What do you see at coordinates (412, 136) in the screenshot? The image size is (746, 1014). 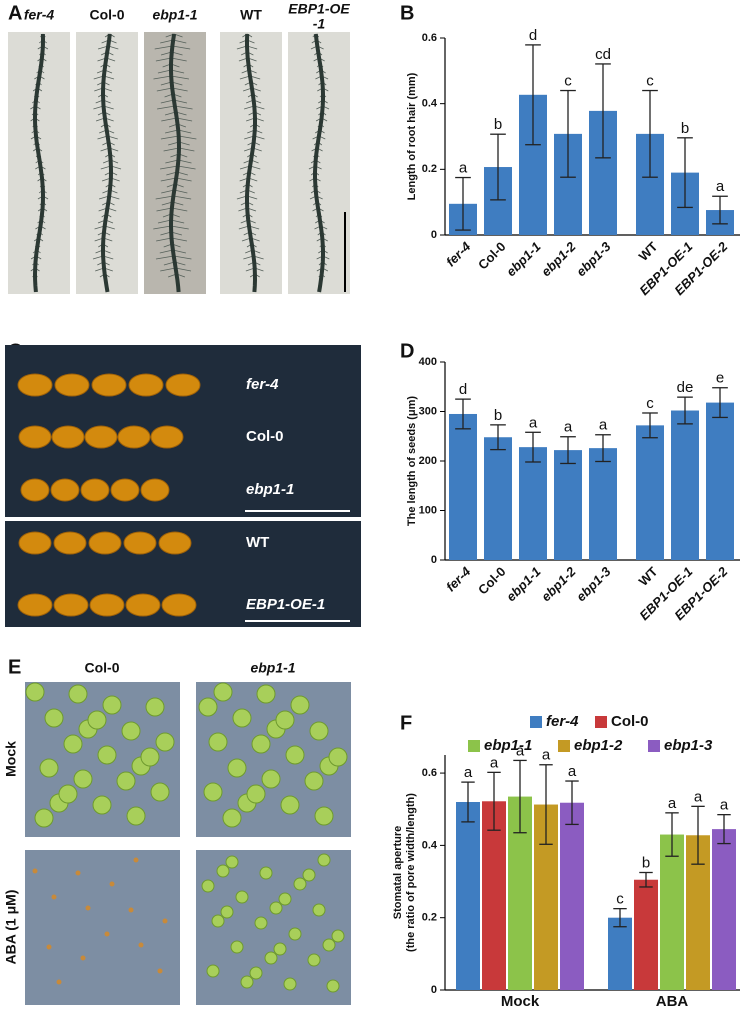 I see `y-axis-title: Length of root hair (mm)` at bounding box center [412, 136].